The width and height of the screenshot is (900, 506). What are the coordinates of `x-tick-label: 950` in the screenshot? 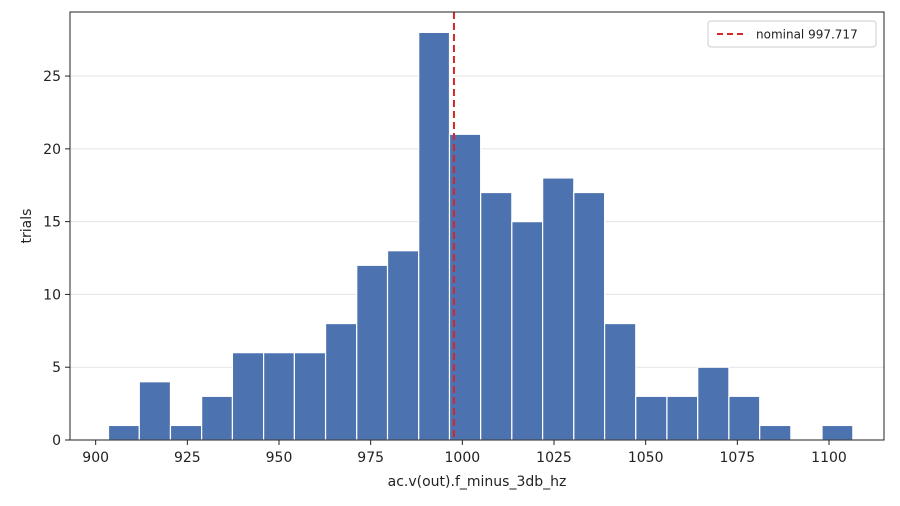 It's located at (279, 458).